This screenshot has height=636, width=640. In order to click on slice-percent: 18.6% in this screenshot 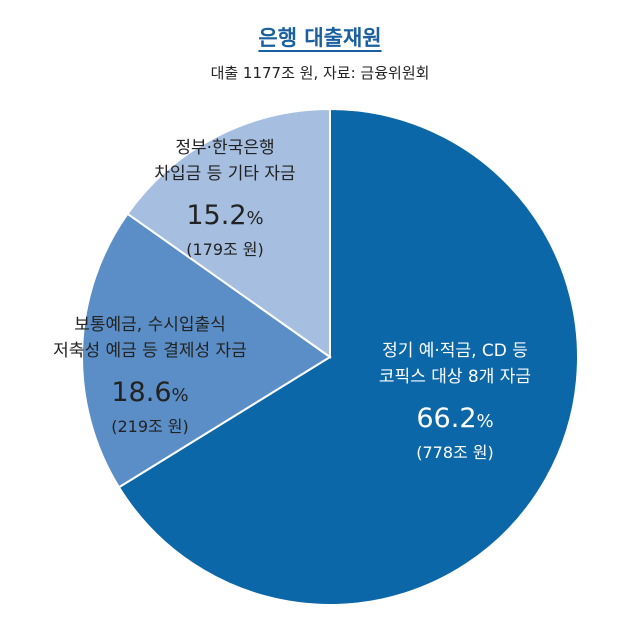, I will do `click(150, 392)`.